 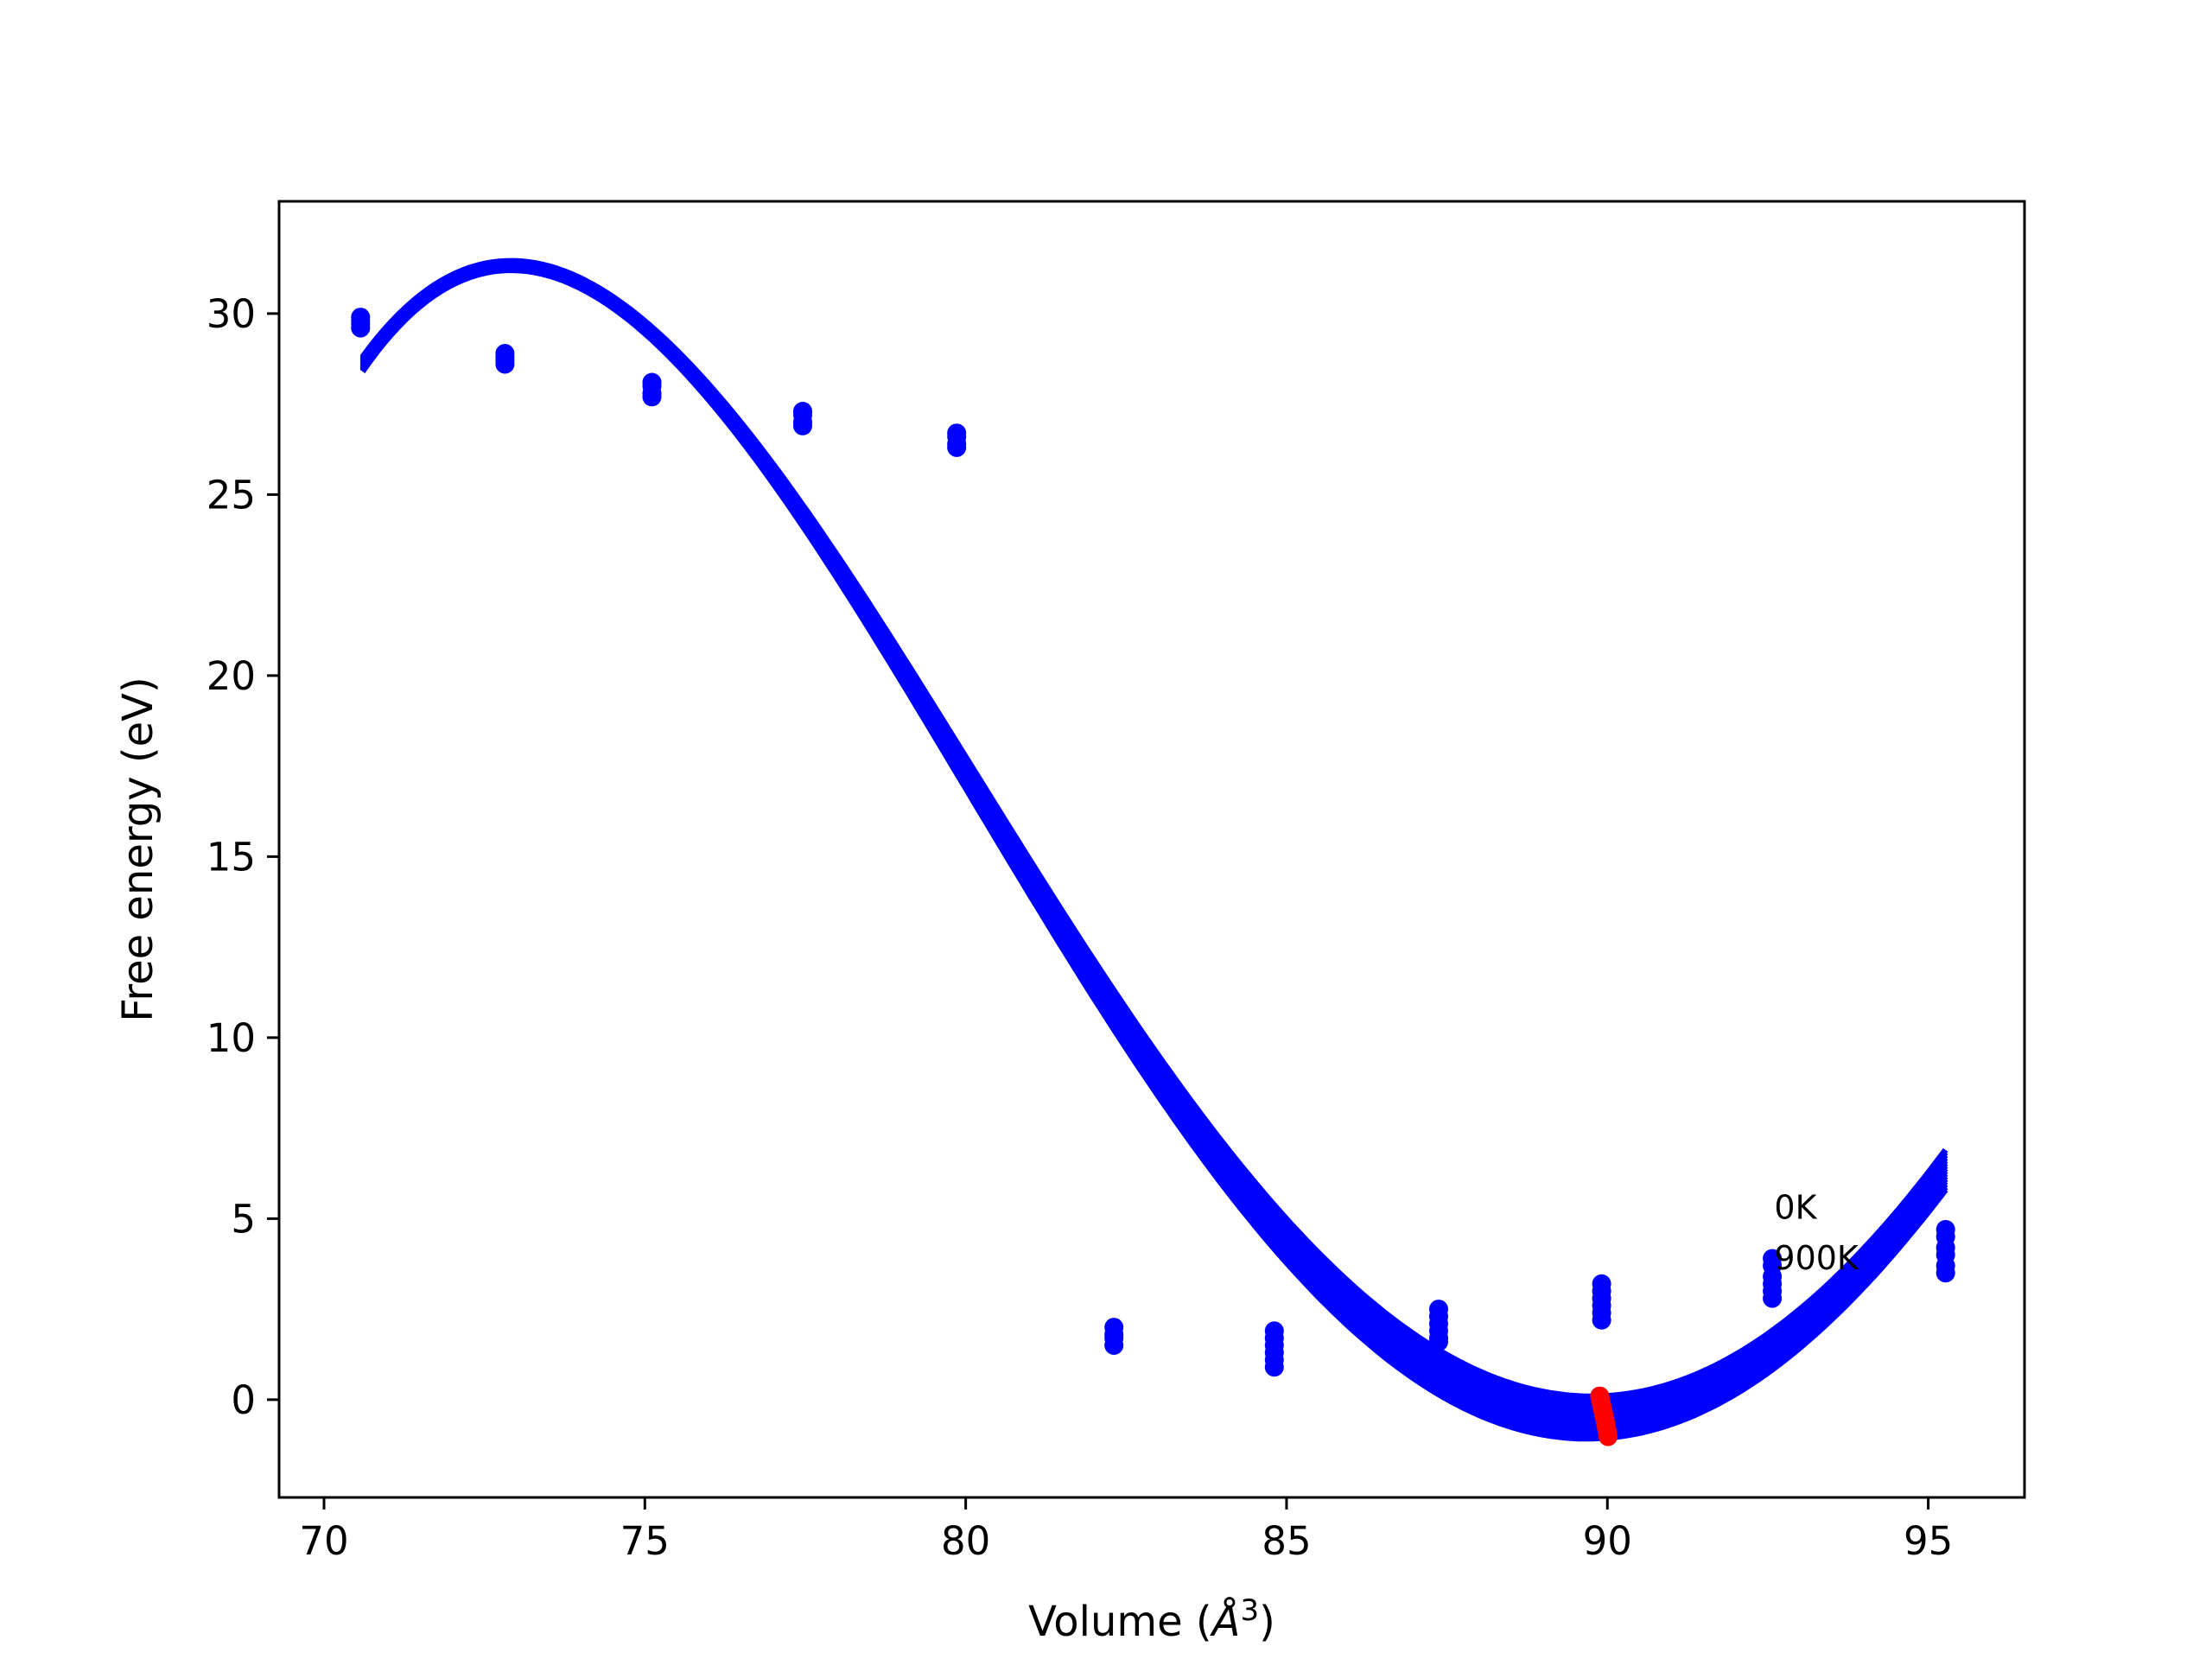 What do you see at coordinates (232, 1038) in the screenshot?
I see `y-tick-label: 10` at bounding box center [232, 1038].